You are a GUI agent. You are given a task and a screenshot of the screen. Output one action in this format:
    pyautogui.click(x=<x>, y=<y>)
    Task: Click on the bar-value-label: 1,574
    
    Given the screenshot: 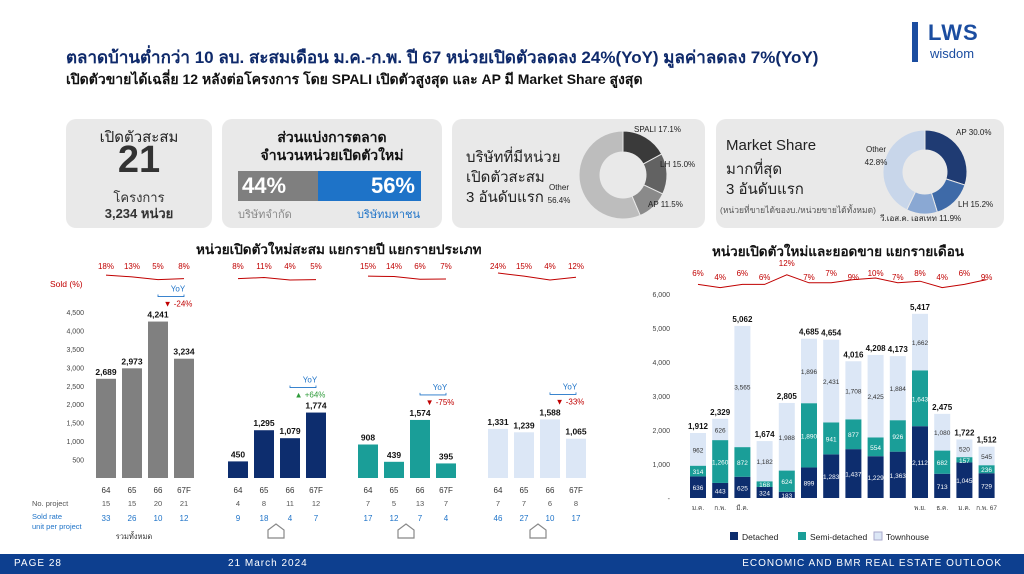 What is the action you would take?
    pyautogui.click(x=420, y=413)
    